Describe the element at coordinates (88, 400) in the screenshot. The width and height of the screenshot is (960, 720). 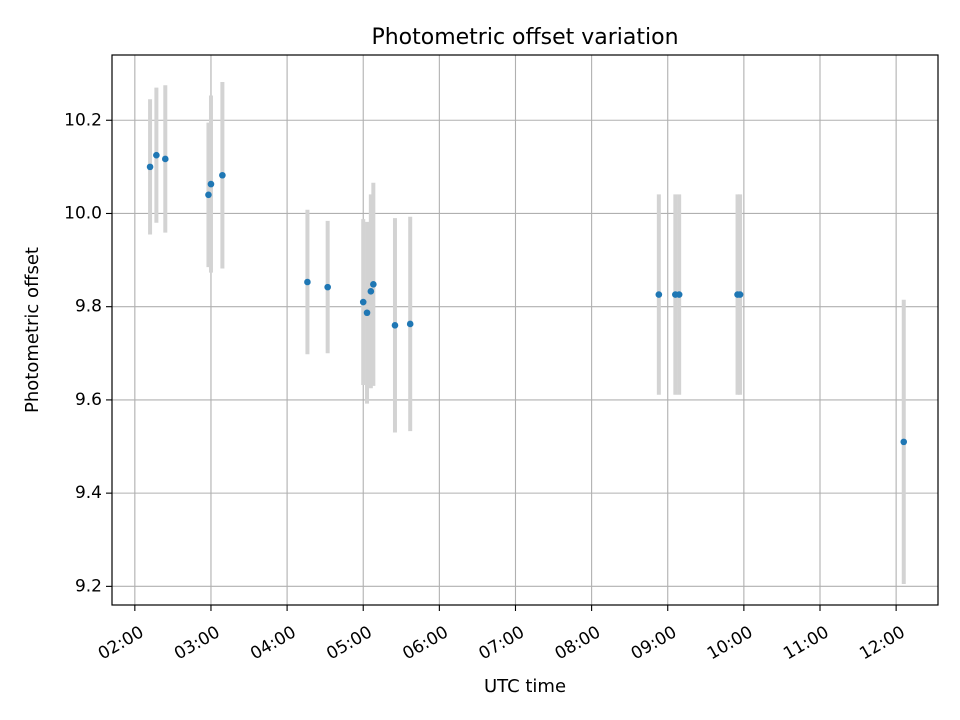
I see `y-tick-label: 9.6` at that location.